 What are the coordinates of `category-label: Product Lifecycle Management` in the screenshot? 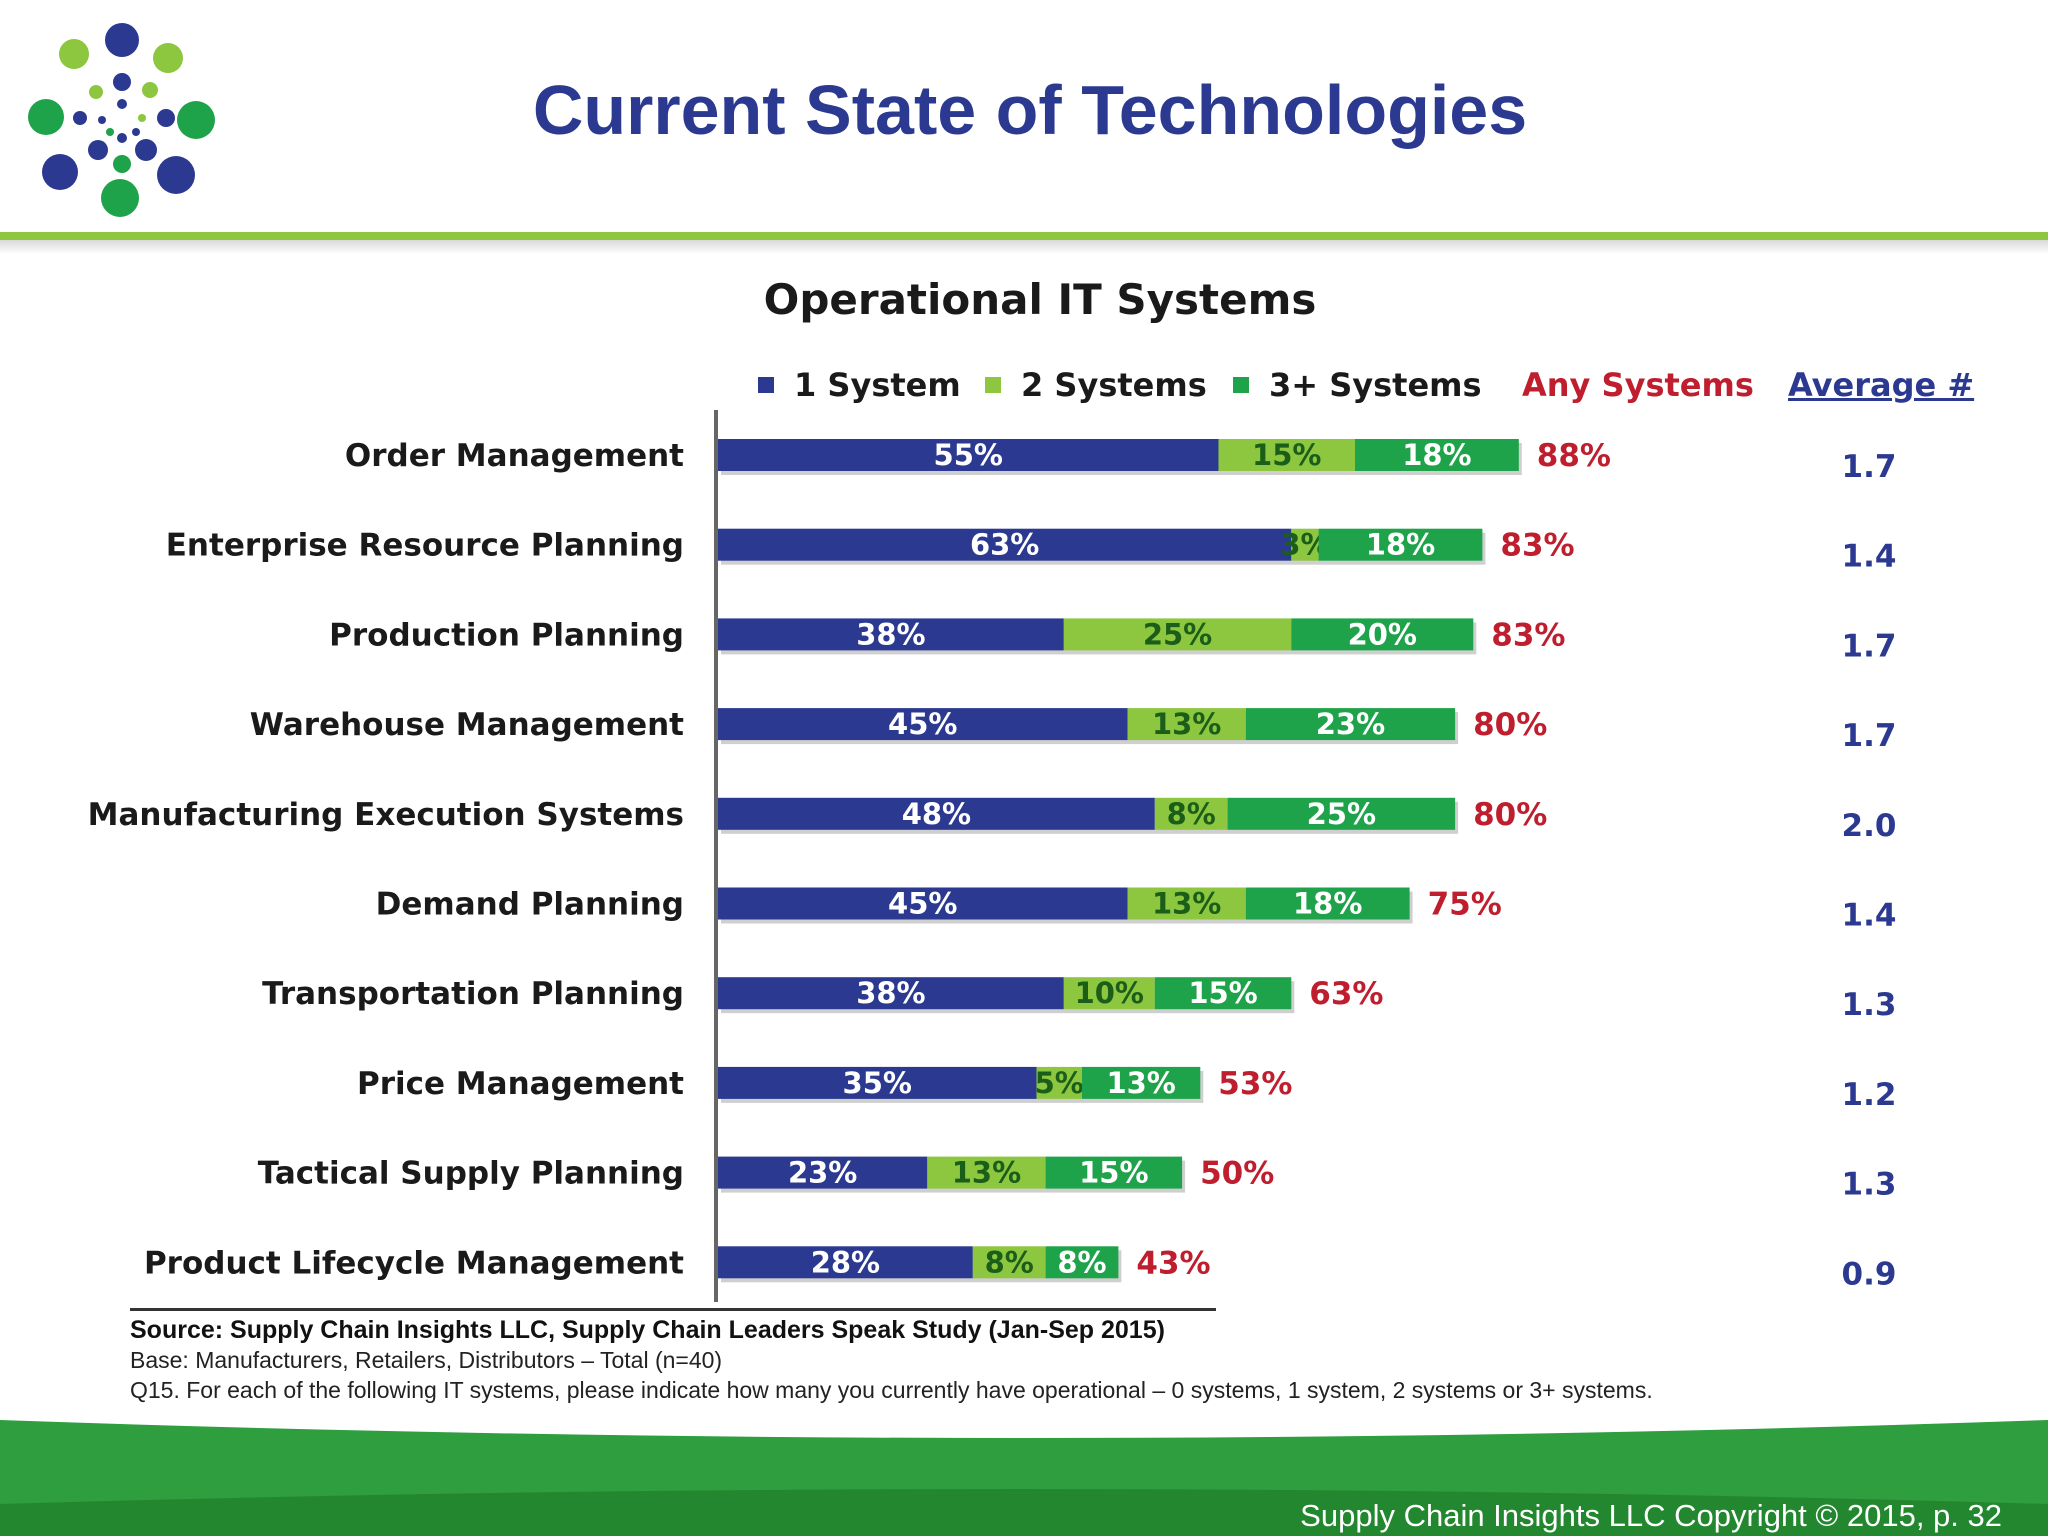 It's located at (414, 1263).